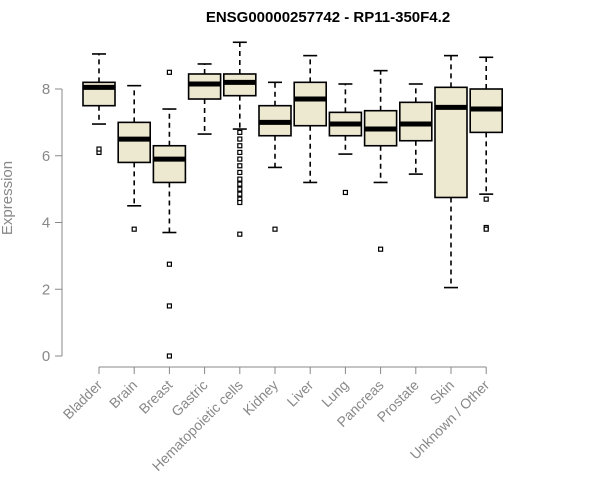  What do you see at coordinates (46, 289) in the screenshot?
I see `y-tick-label: 2` at bounding box center [46, 289].